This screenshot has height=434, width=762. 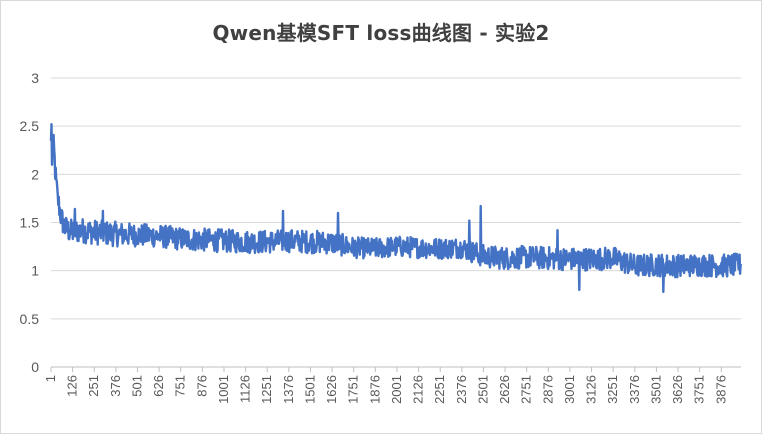 I want to click on x-tick-label: 2501, so click(x=482, y=389).